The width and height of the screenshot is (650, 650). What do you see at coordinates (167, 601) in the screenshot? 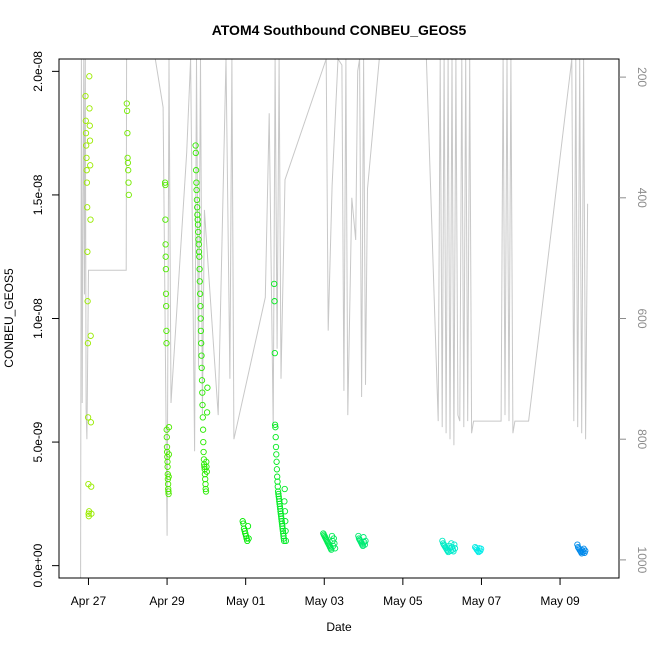
I see `x-tick-label: Apr 29` at bounding box center [167, 601].